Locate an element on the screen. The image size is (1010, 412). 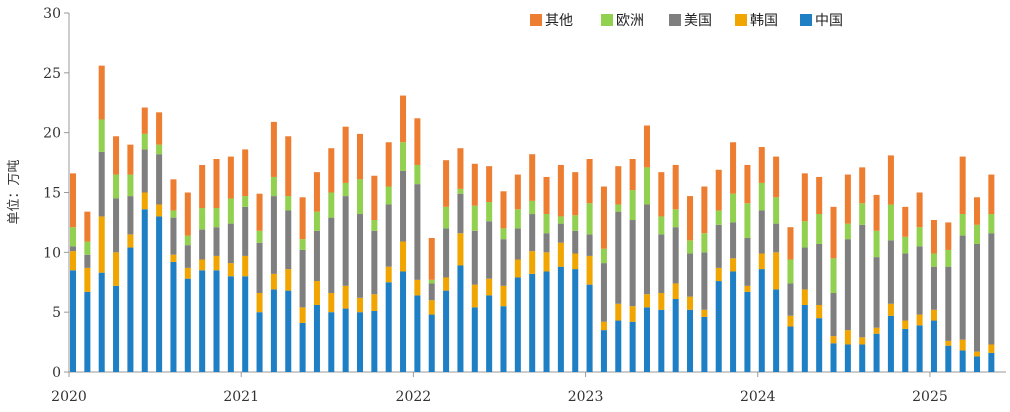
x-tick-label: 2020 is located at coordinates (69, 397).